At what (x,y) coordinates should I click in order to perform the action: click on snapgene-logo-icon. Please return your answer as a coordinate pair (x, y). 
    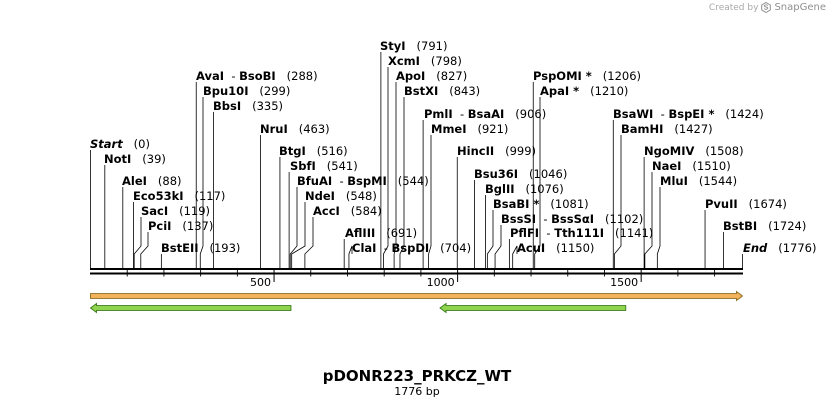
    Looking at the image, I should click on (766, 7).